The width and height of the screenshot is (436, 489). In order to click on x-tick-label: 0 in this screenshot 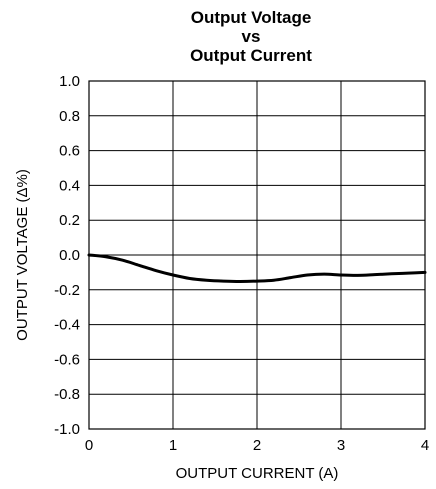, I will do `click(89, 445)`.